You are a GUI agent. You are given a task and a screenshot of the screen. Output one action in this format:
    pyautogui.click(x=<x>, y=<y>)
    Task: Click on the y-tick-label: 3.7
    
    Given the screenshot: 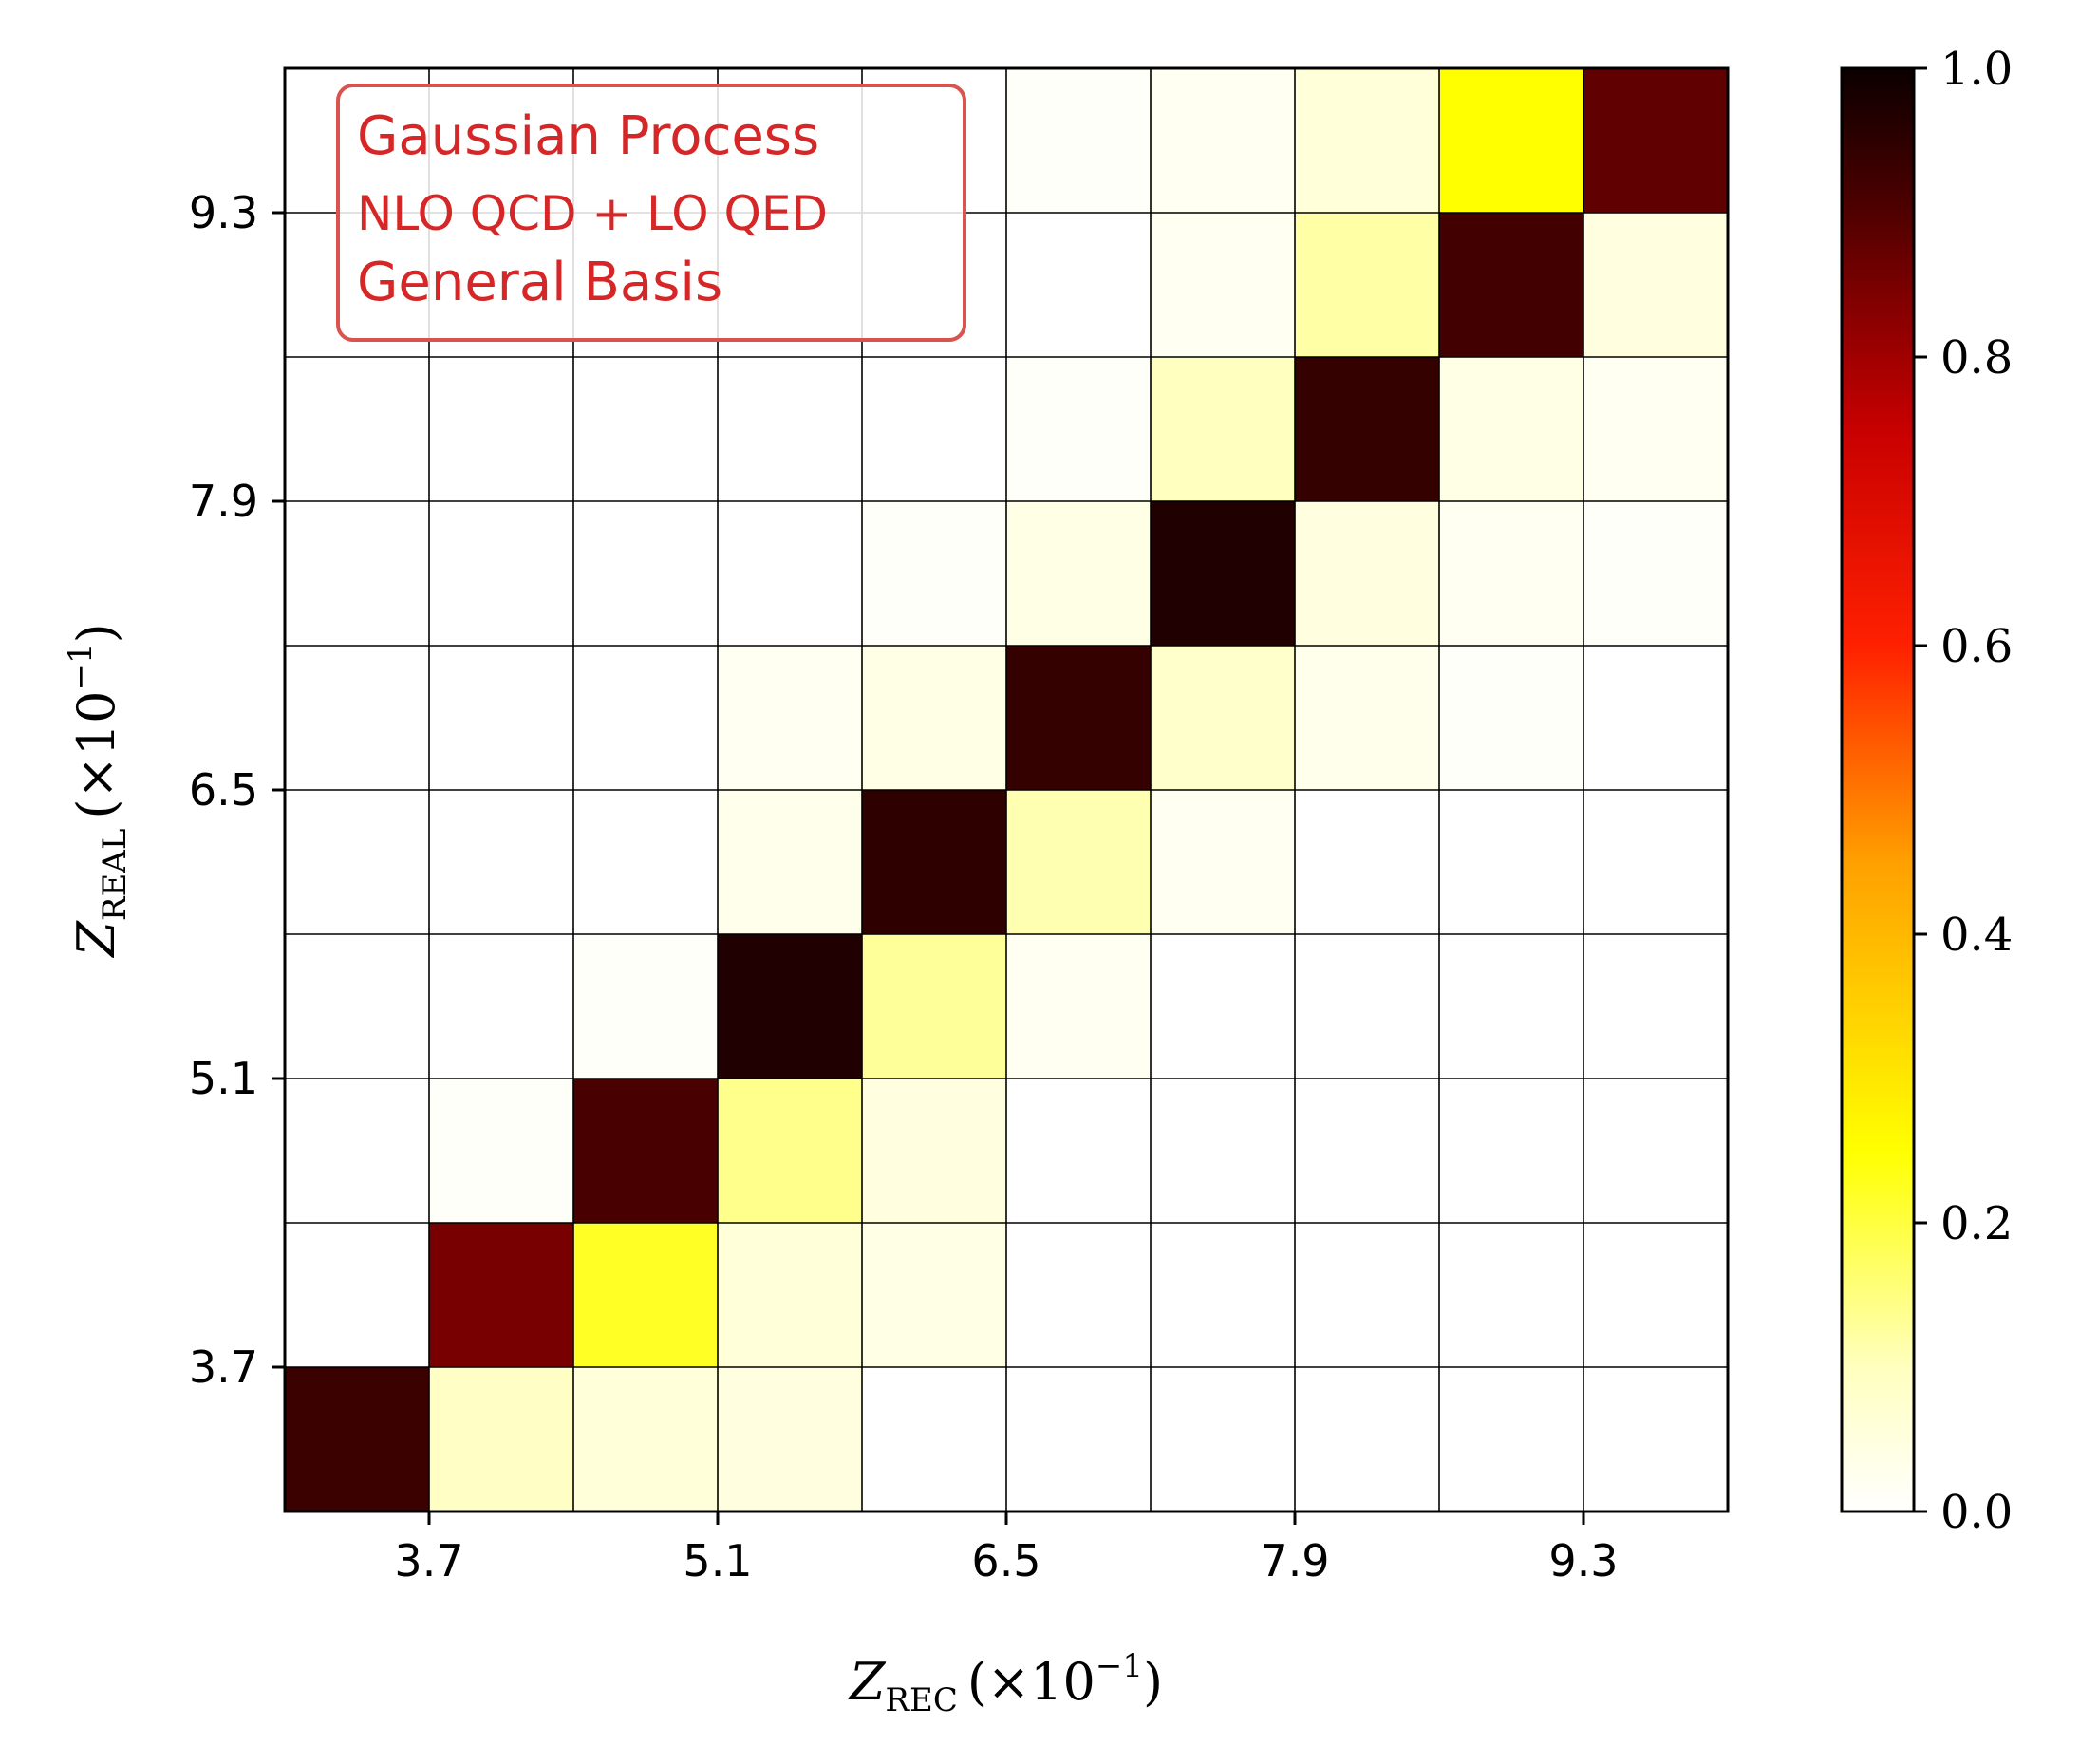 What is the action you would take?
    pyautogui.click(x=223, y=1368)
    